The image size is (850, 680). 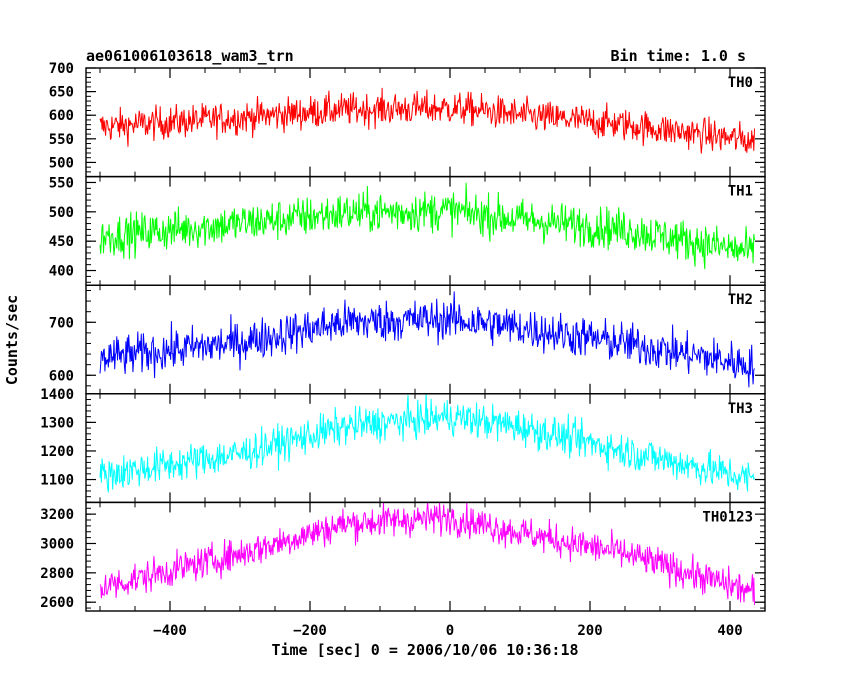 I want to click on series-line-th3, so click(x=427, y=443).